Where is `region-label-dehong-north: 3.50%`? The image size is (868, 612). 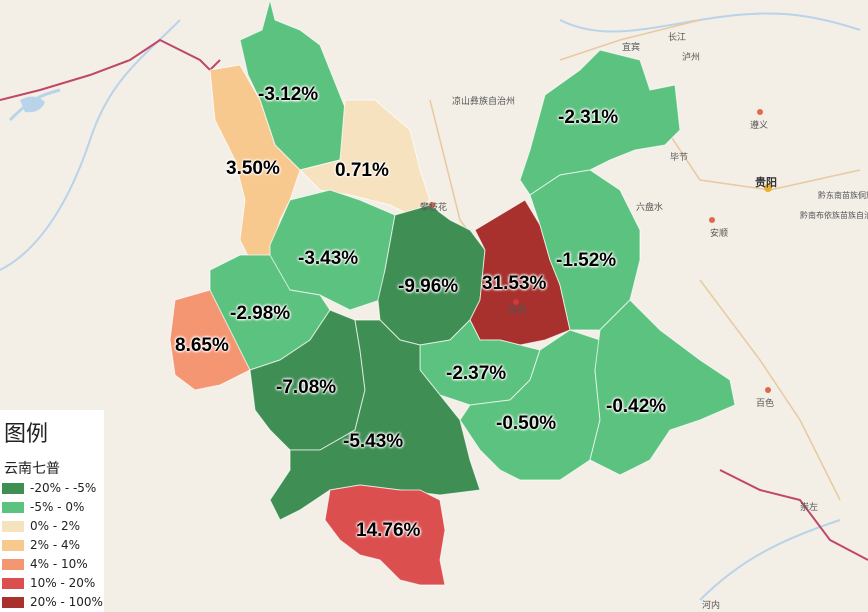
region-label-dehong-north: 3.50% is located at coordinates (253, 168).